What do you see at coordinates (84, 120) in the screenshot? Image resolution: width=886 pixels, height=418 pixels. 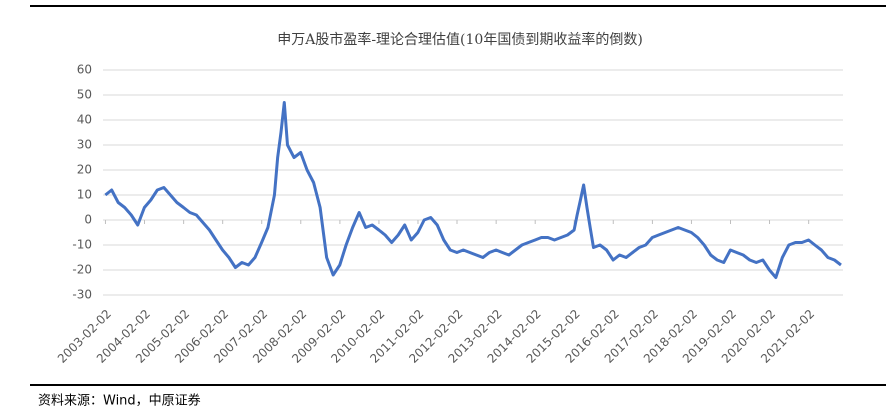 I see `y-tick-label: 40` at bounding box center [84, 120].